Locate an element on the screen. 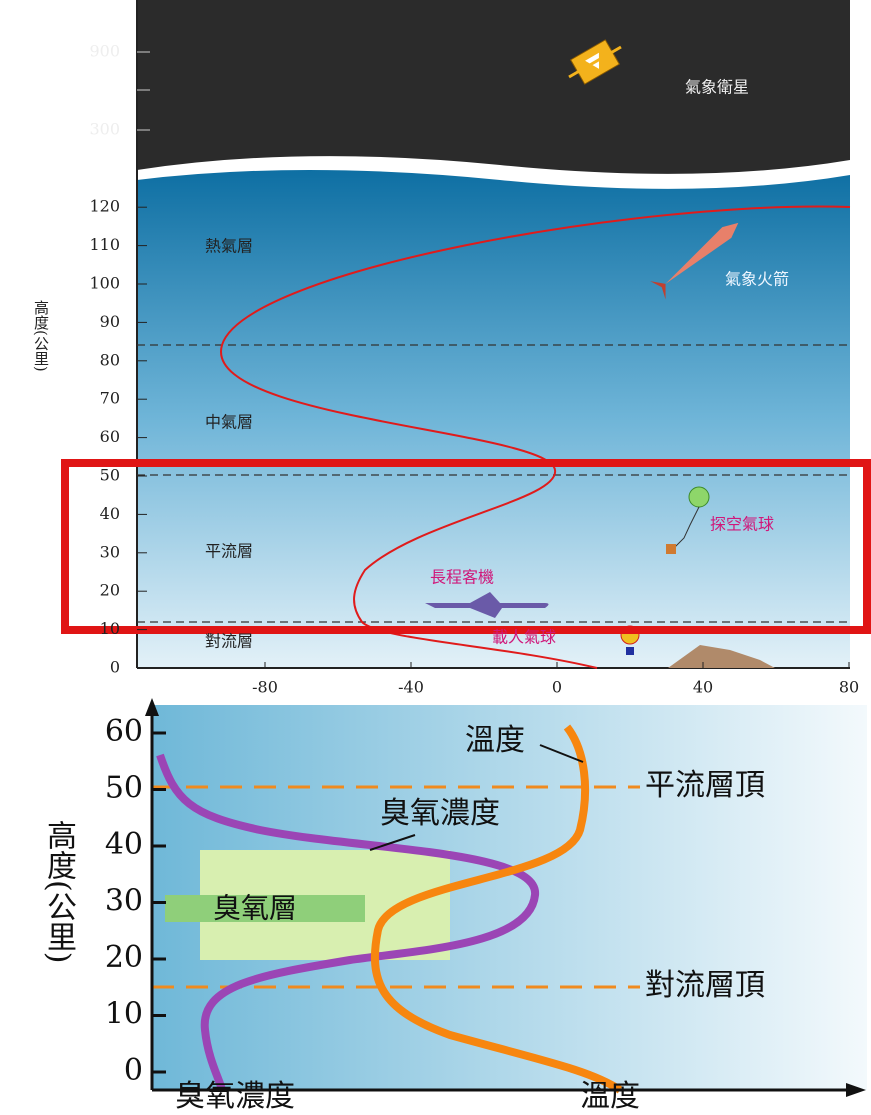  y-tick-label: 90 is located at coordinates (110, 321).